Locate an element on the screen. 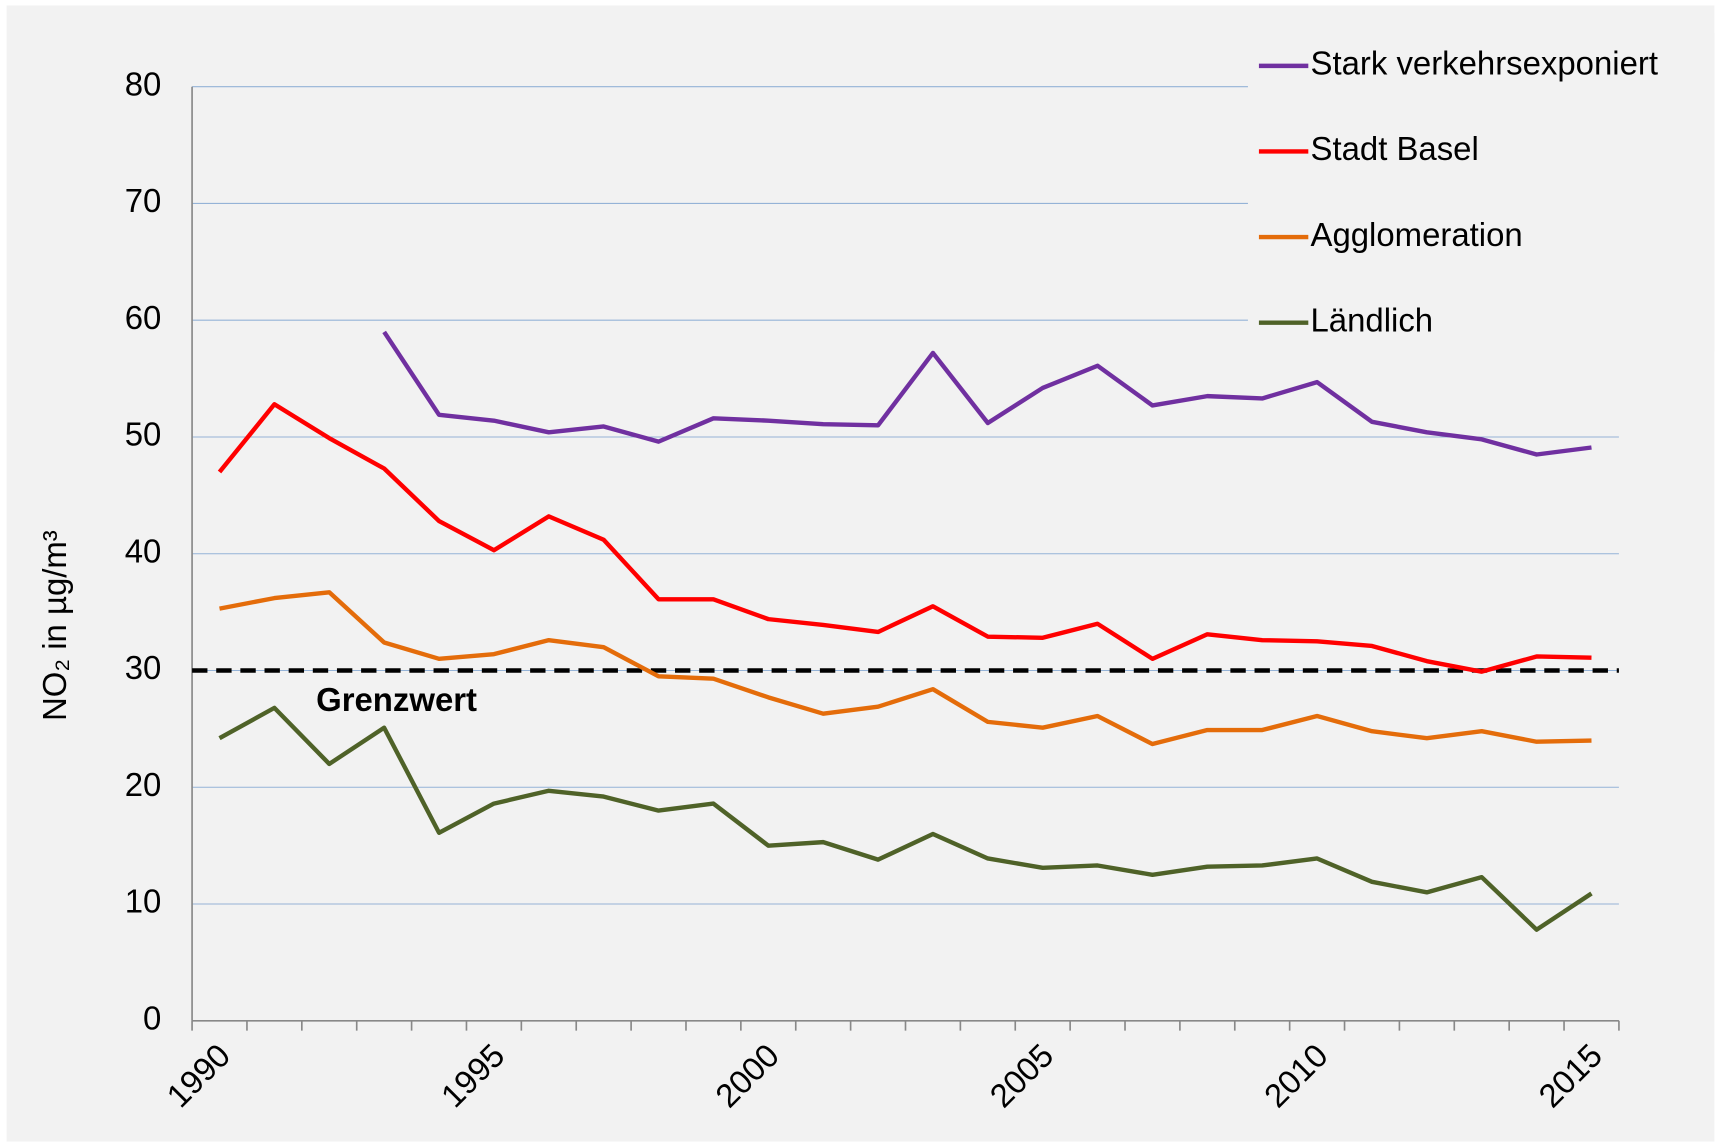  legend-label: Ländlich is located at coordinates (1372, 319).